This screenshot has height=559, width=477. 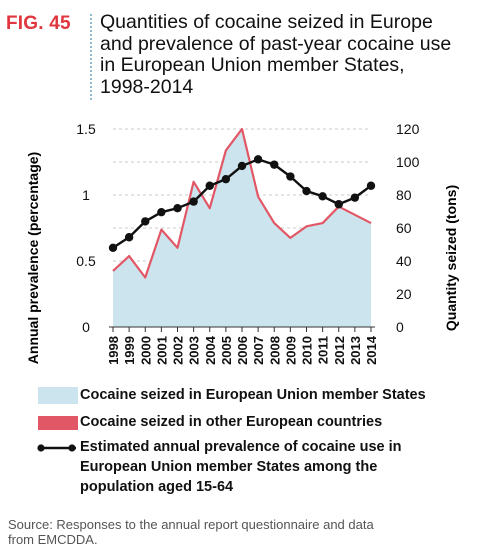 What do you see at coordinates (210, 350) in the screenshot?
I see `x-tick-label: 2004` at bounding box center [210, 350].